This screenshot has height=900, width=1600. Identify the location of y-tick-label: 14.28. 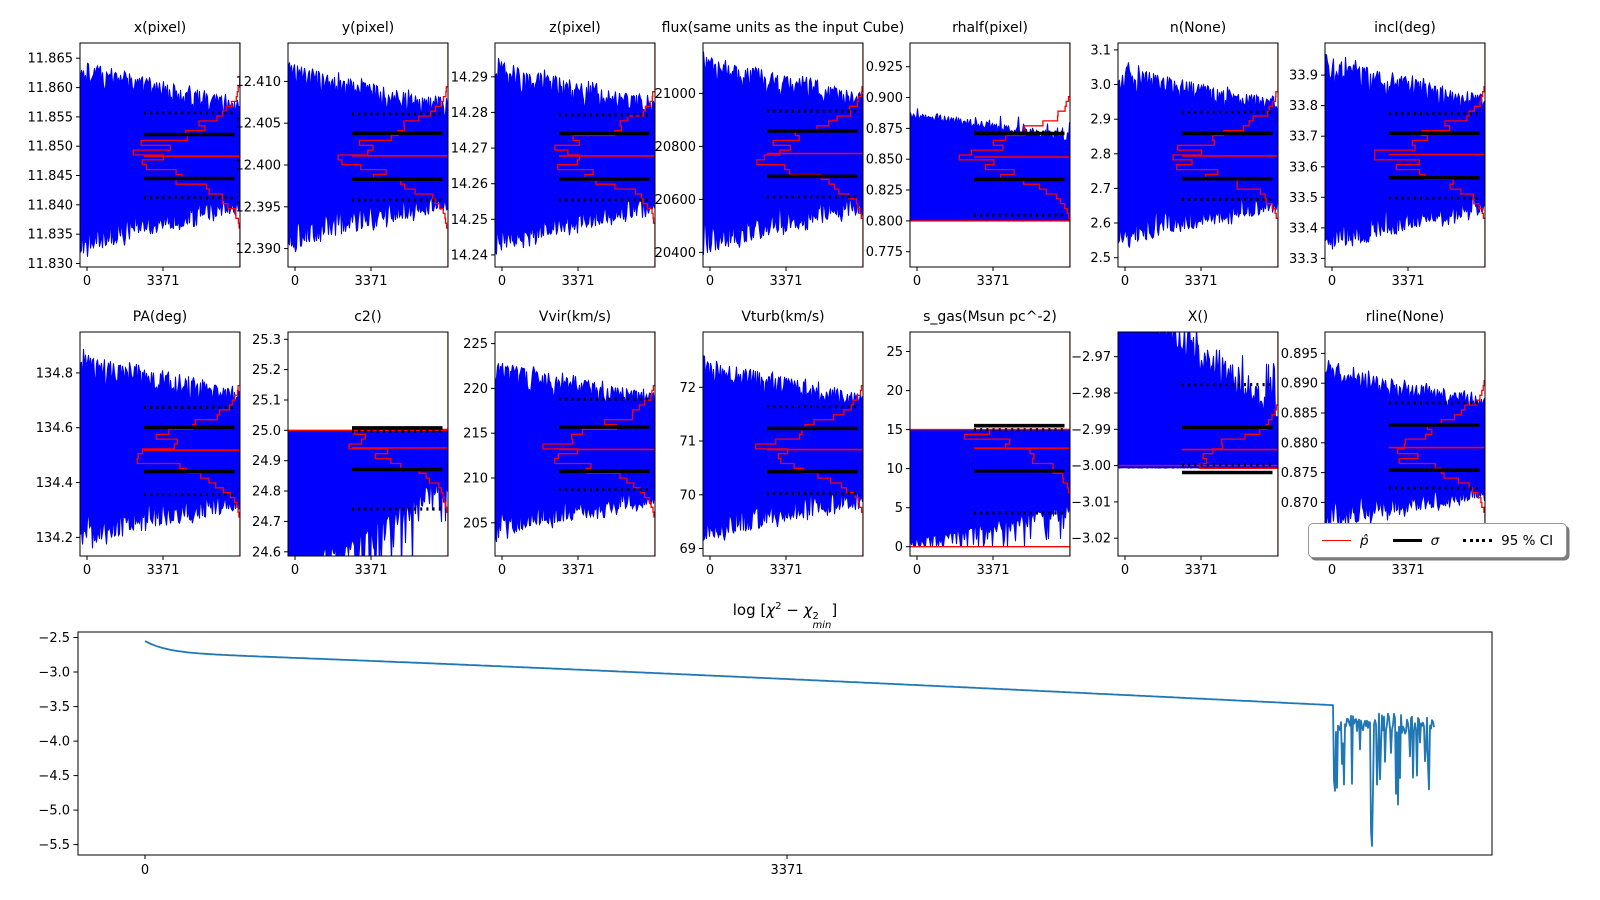
(469, 113).